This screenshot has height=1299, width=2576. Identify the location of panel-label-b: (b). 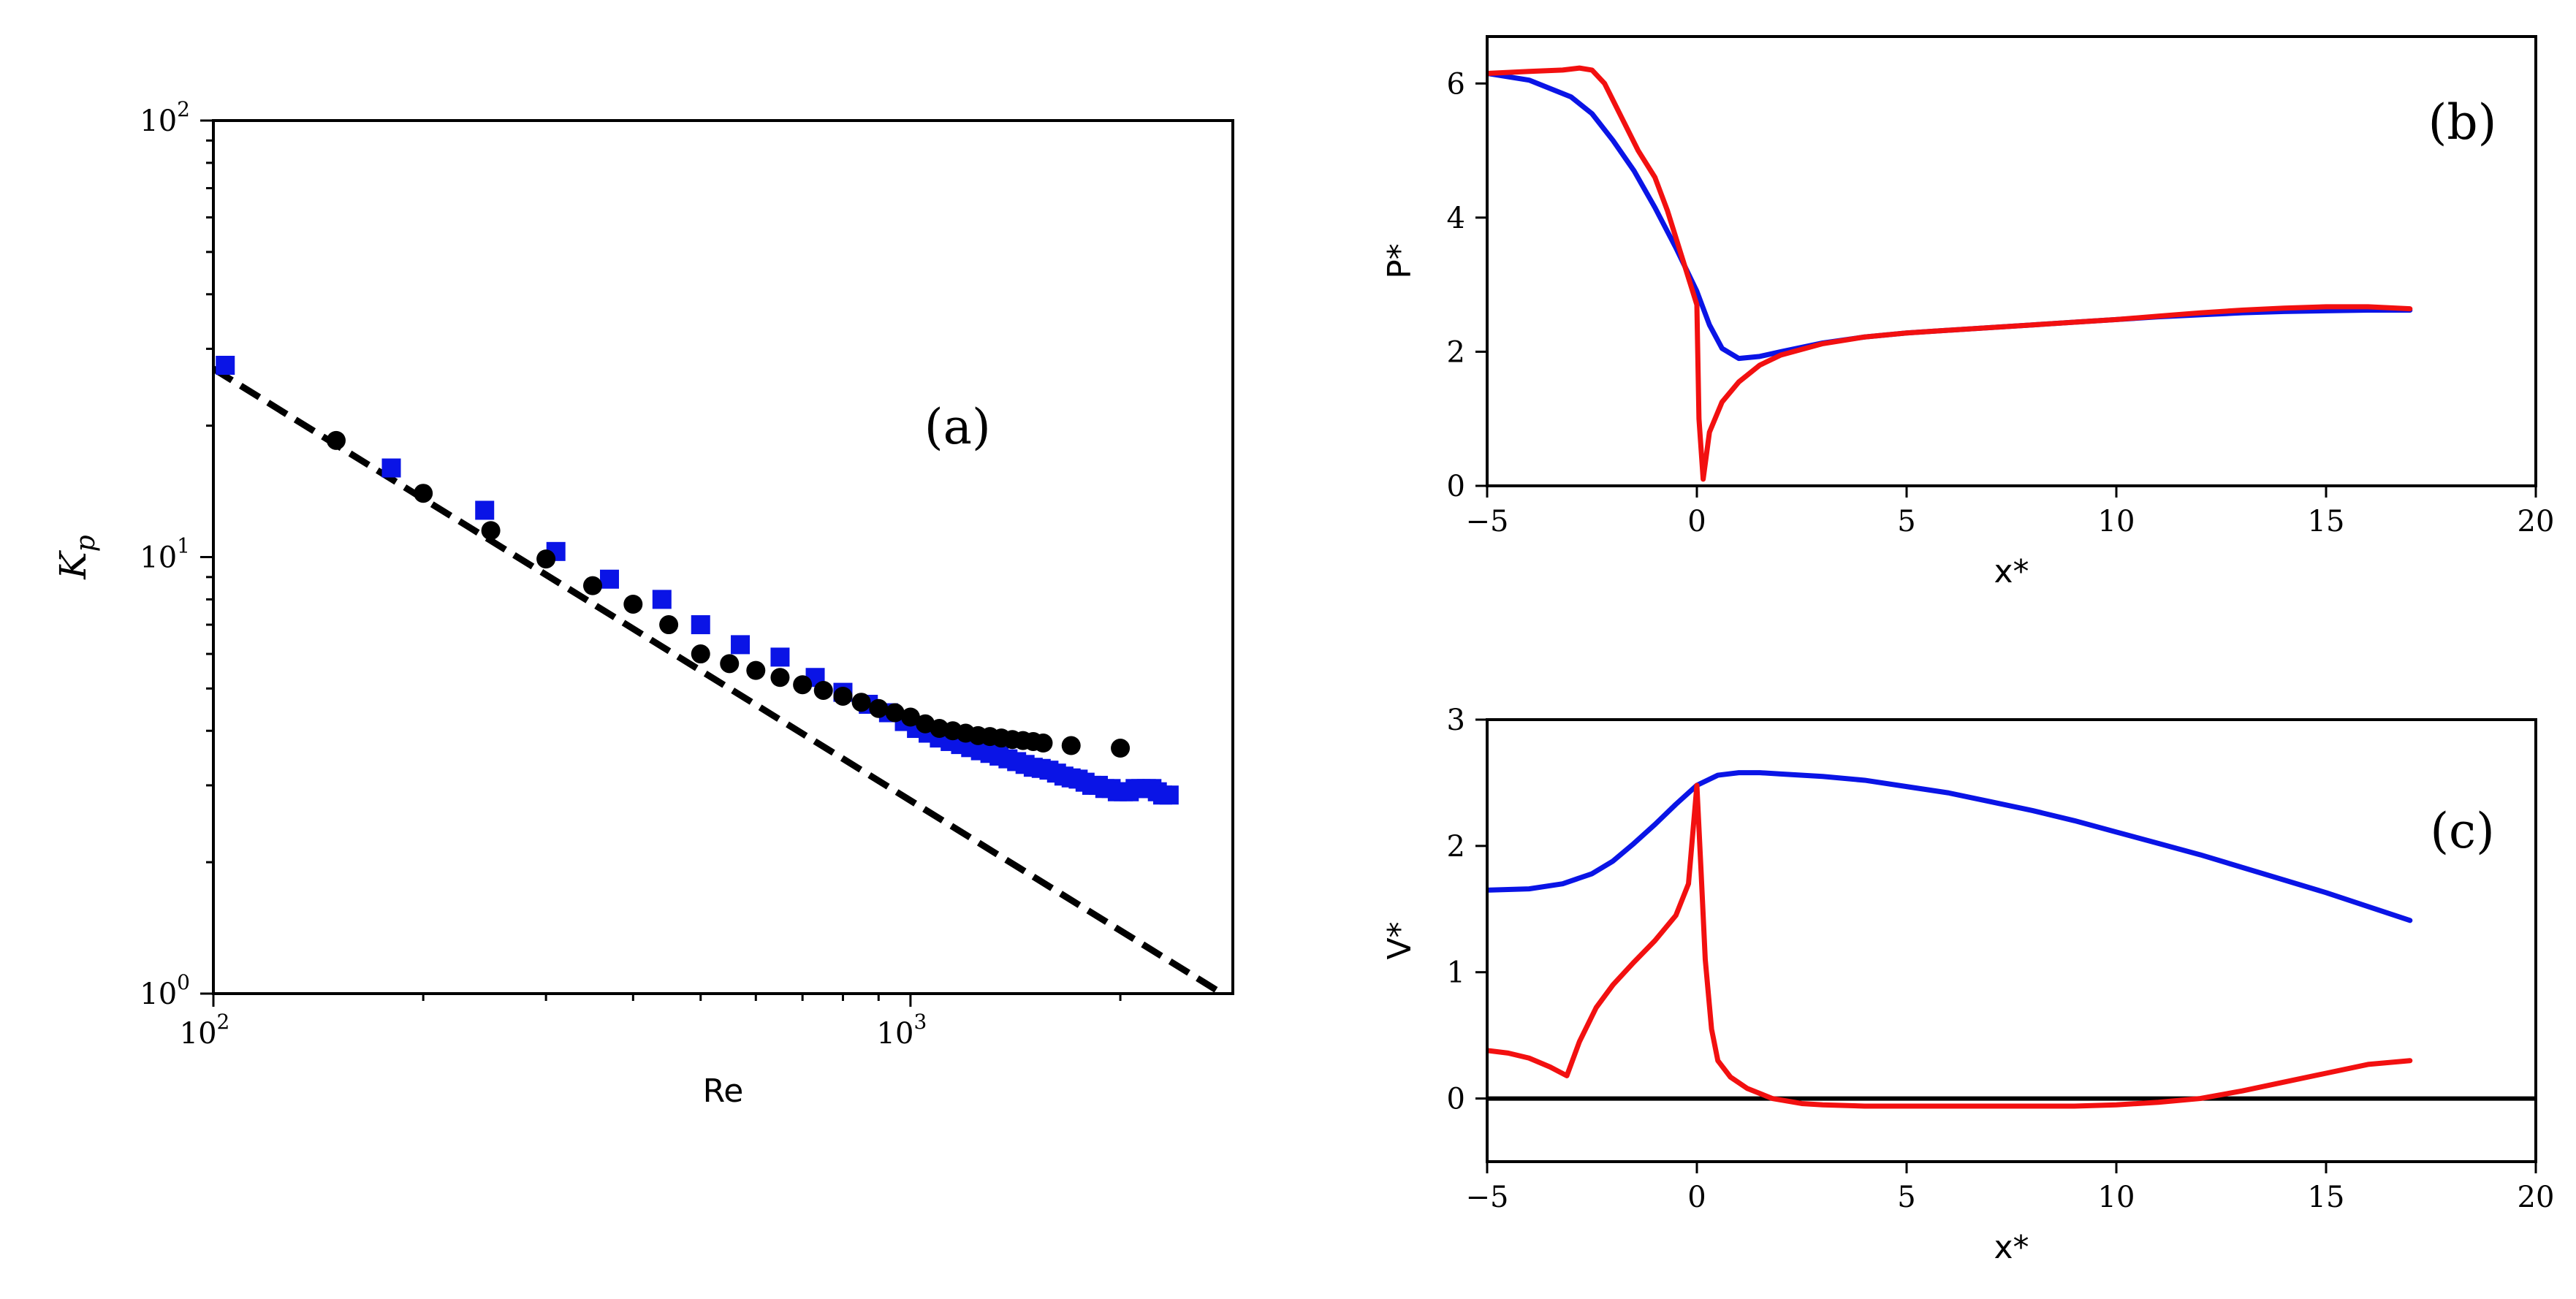
(2462, 122).